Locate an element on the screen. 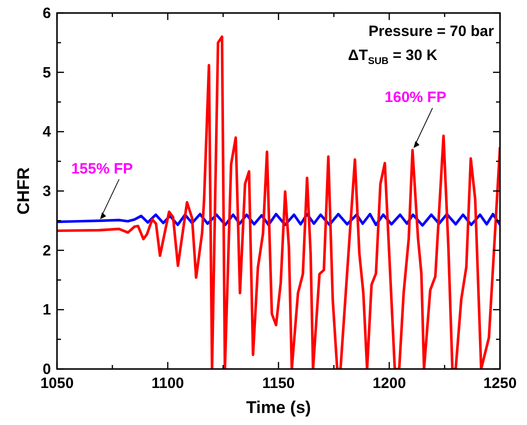  y-tick-label: 3 is located at coordinates (46, 191).